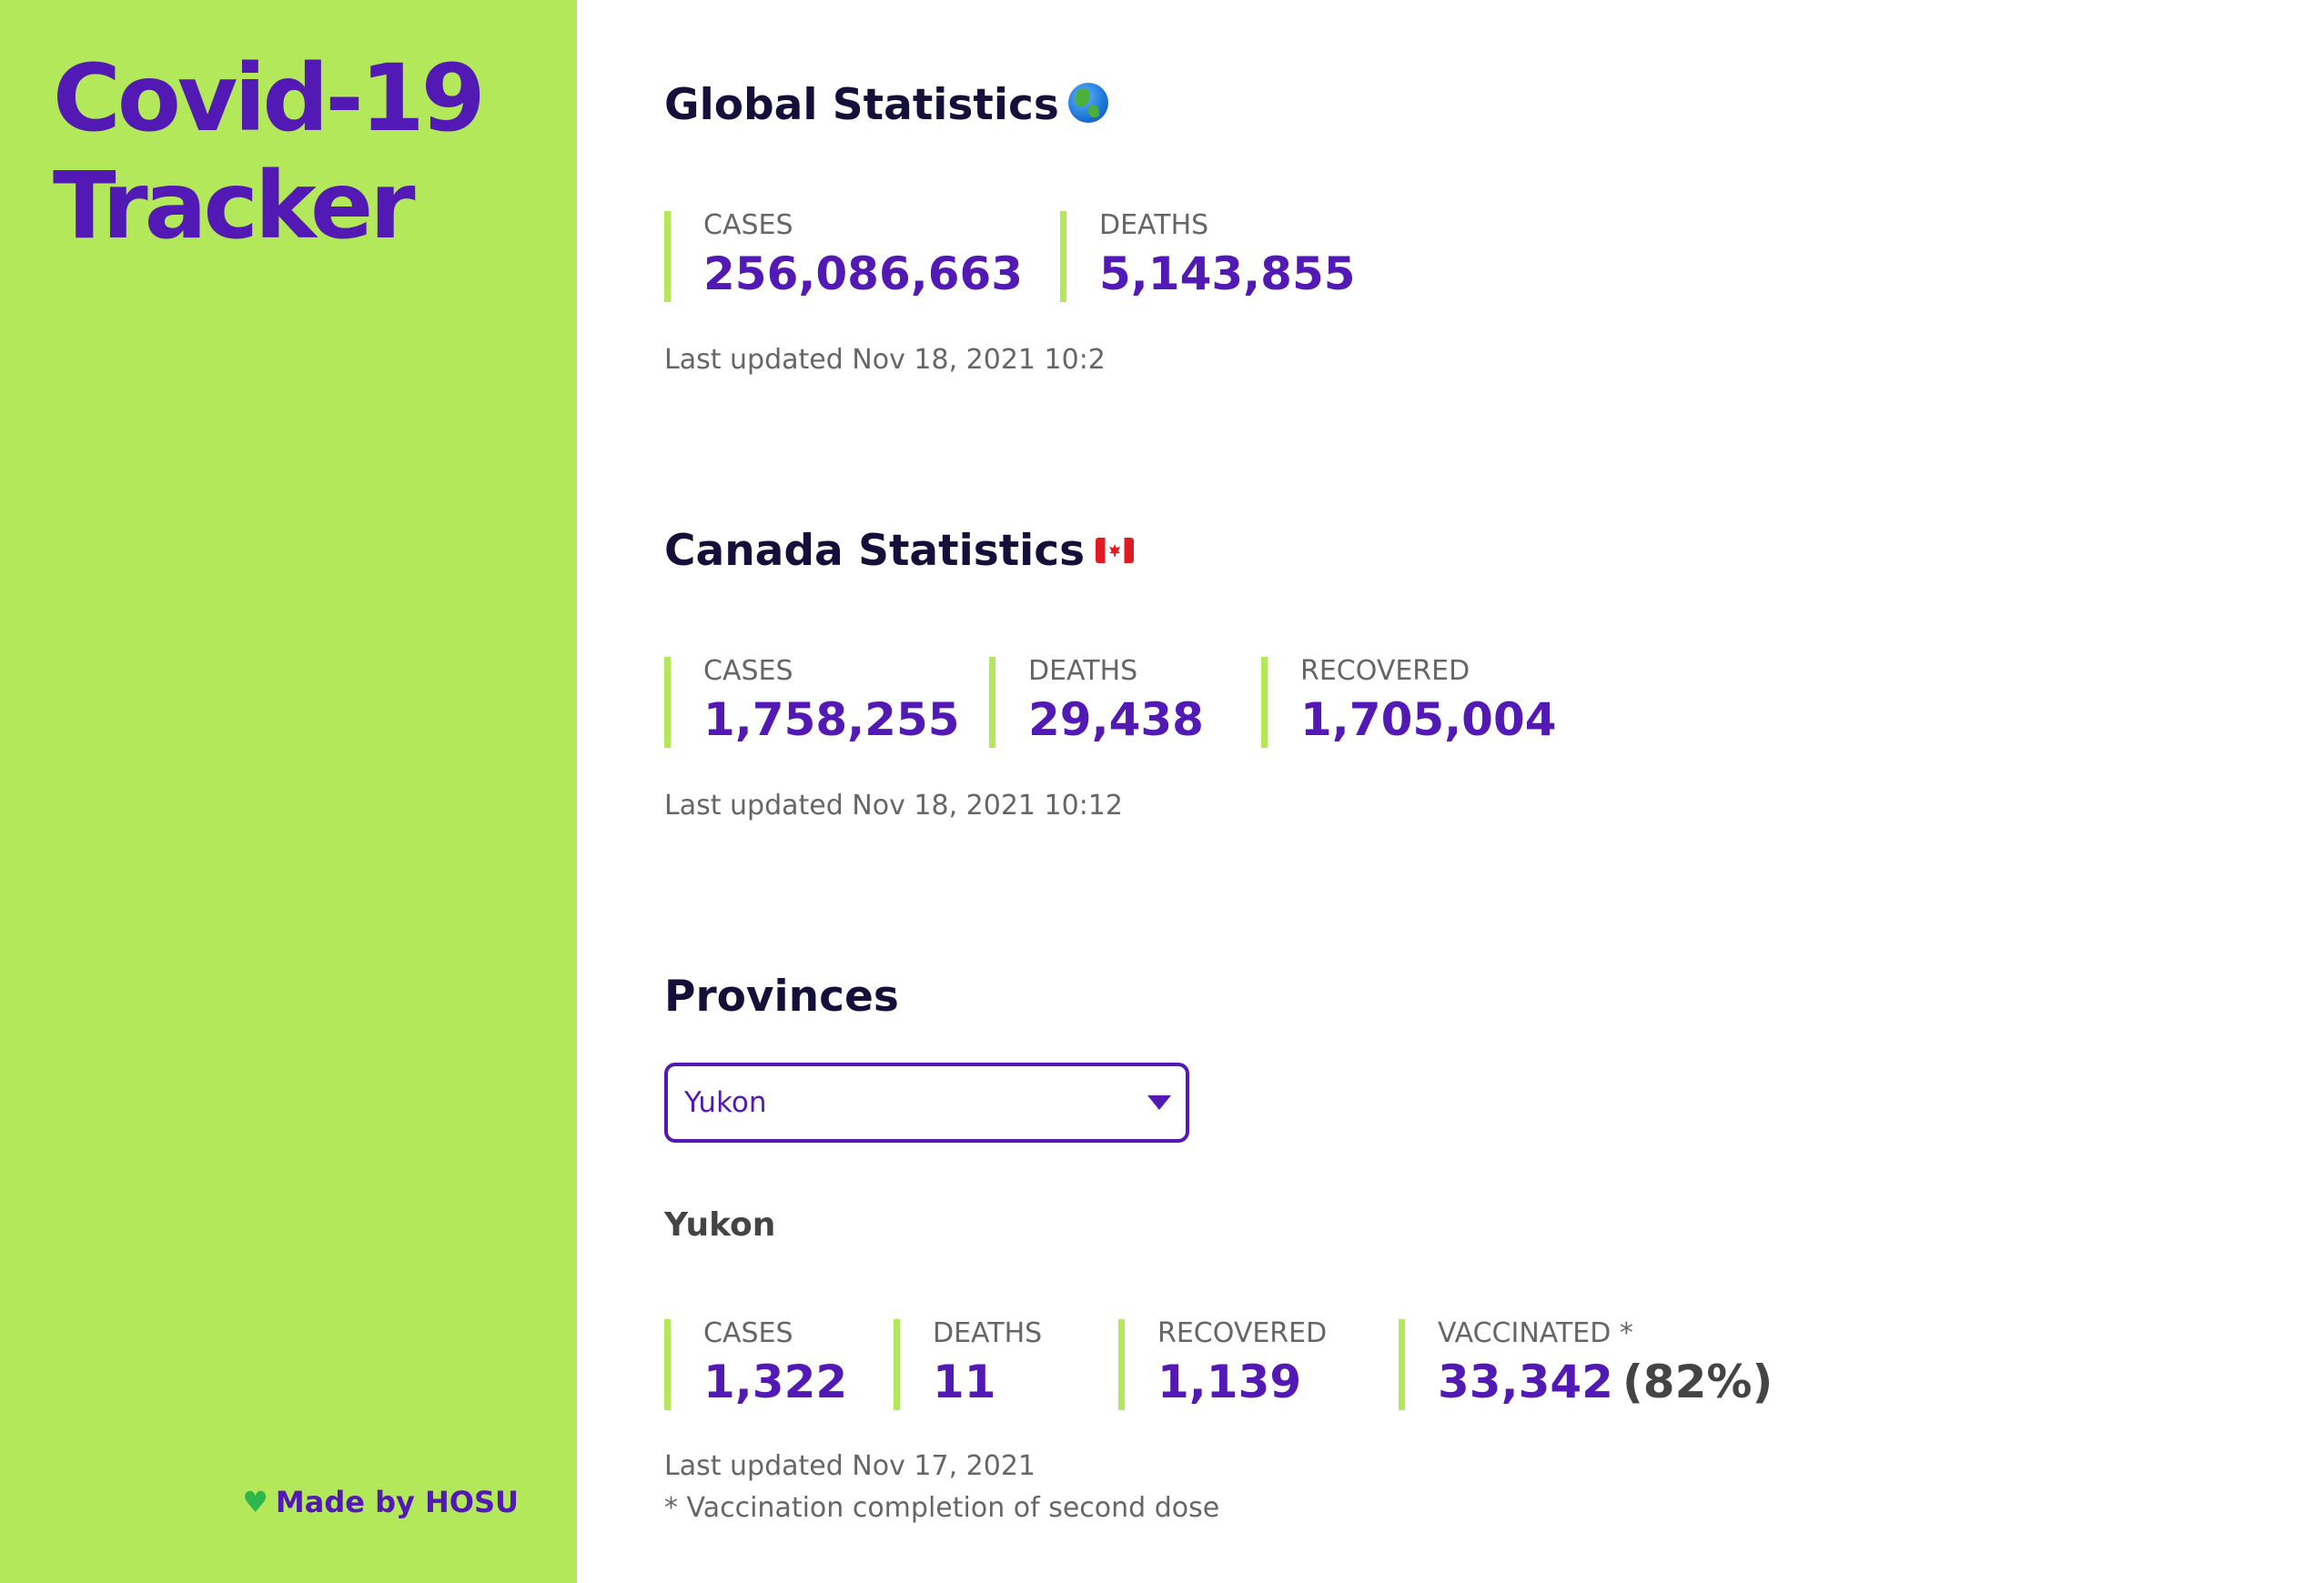  I want to click on stat-value: 5,143,855, so click(1227, 273).